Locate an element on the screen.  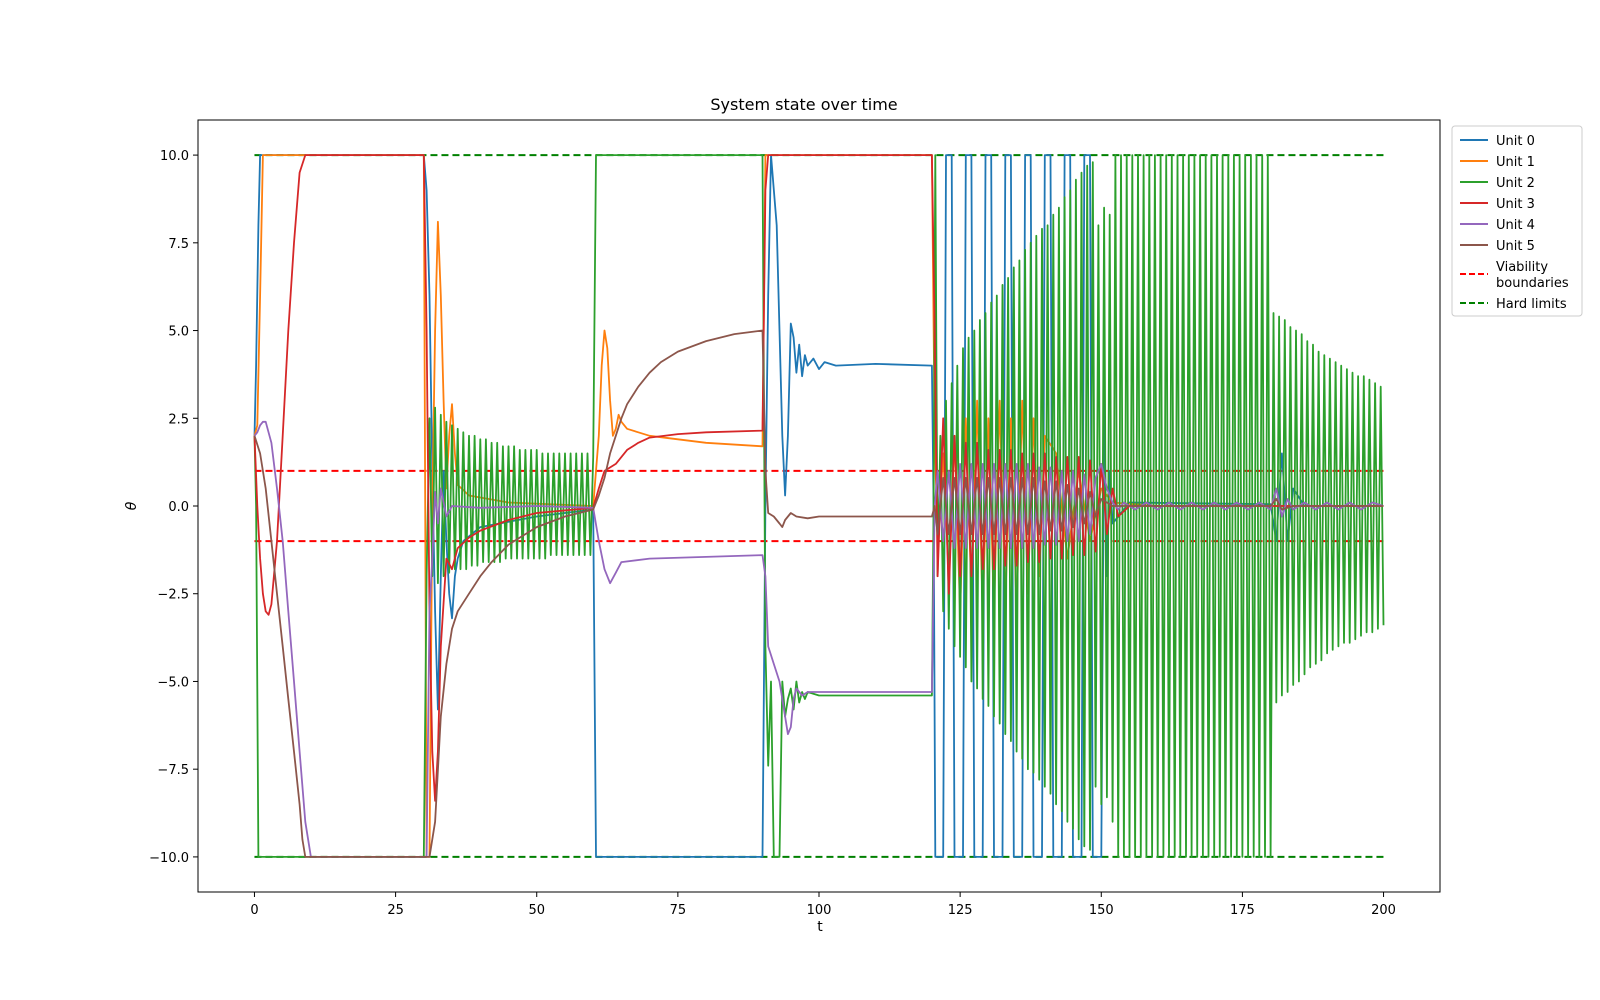
y-tick-label: −7.5 is located at coordinates (173, 770).